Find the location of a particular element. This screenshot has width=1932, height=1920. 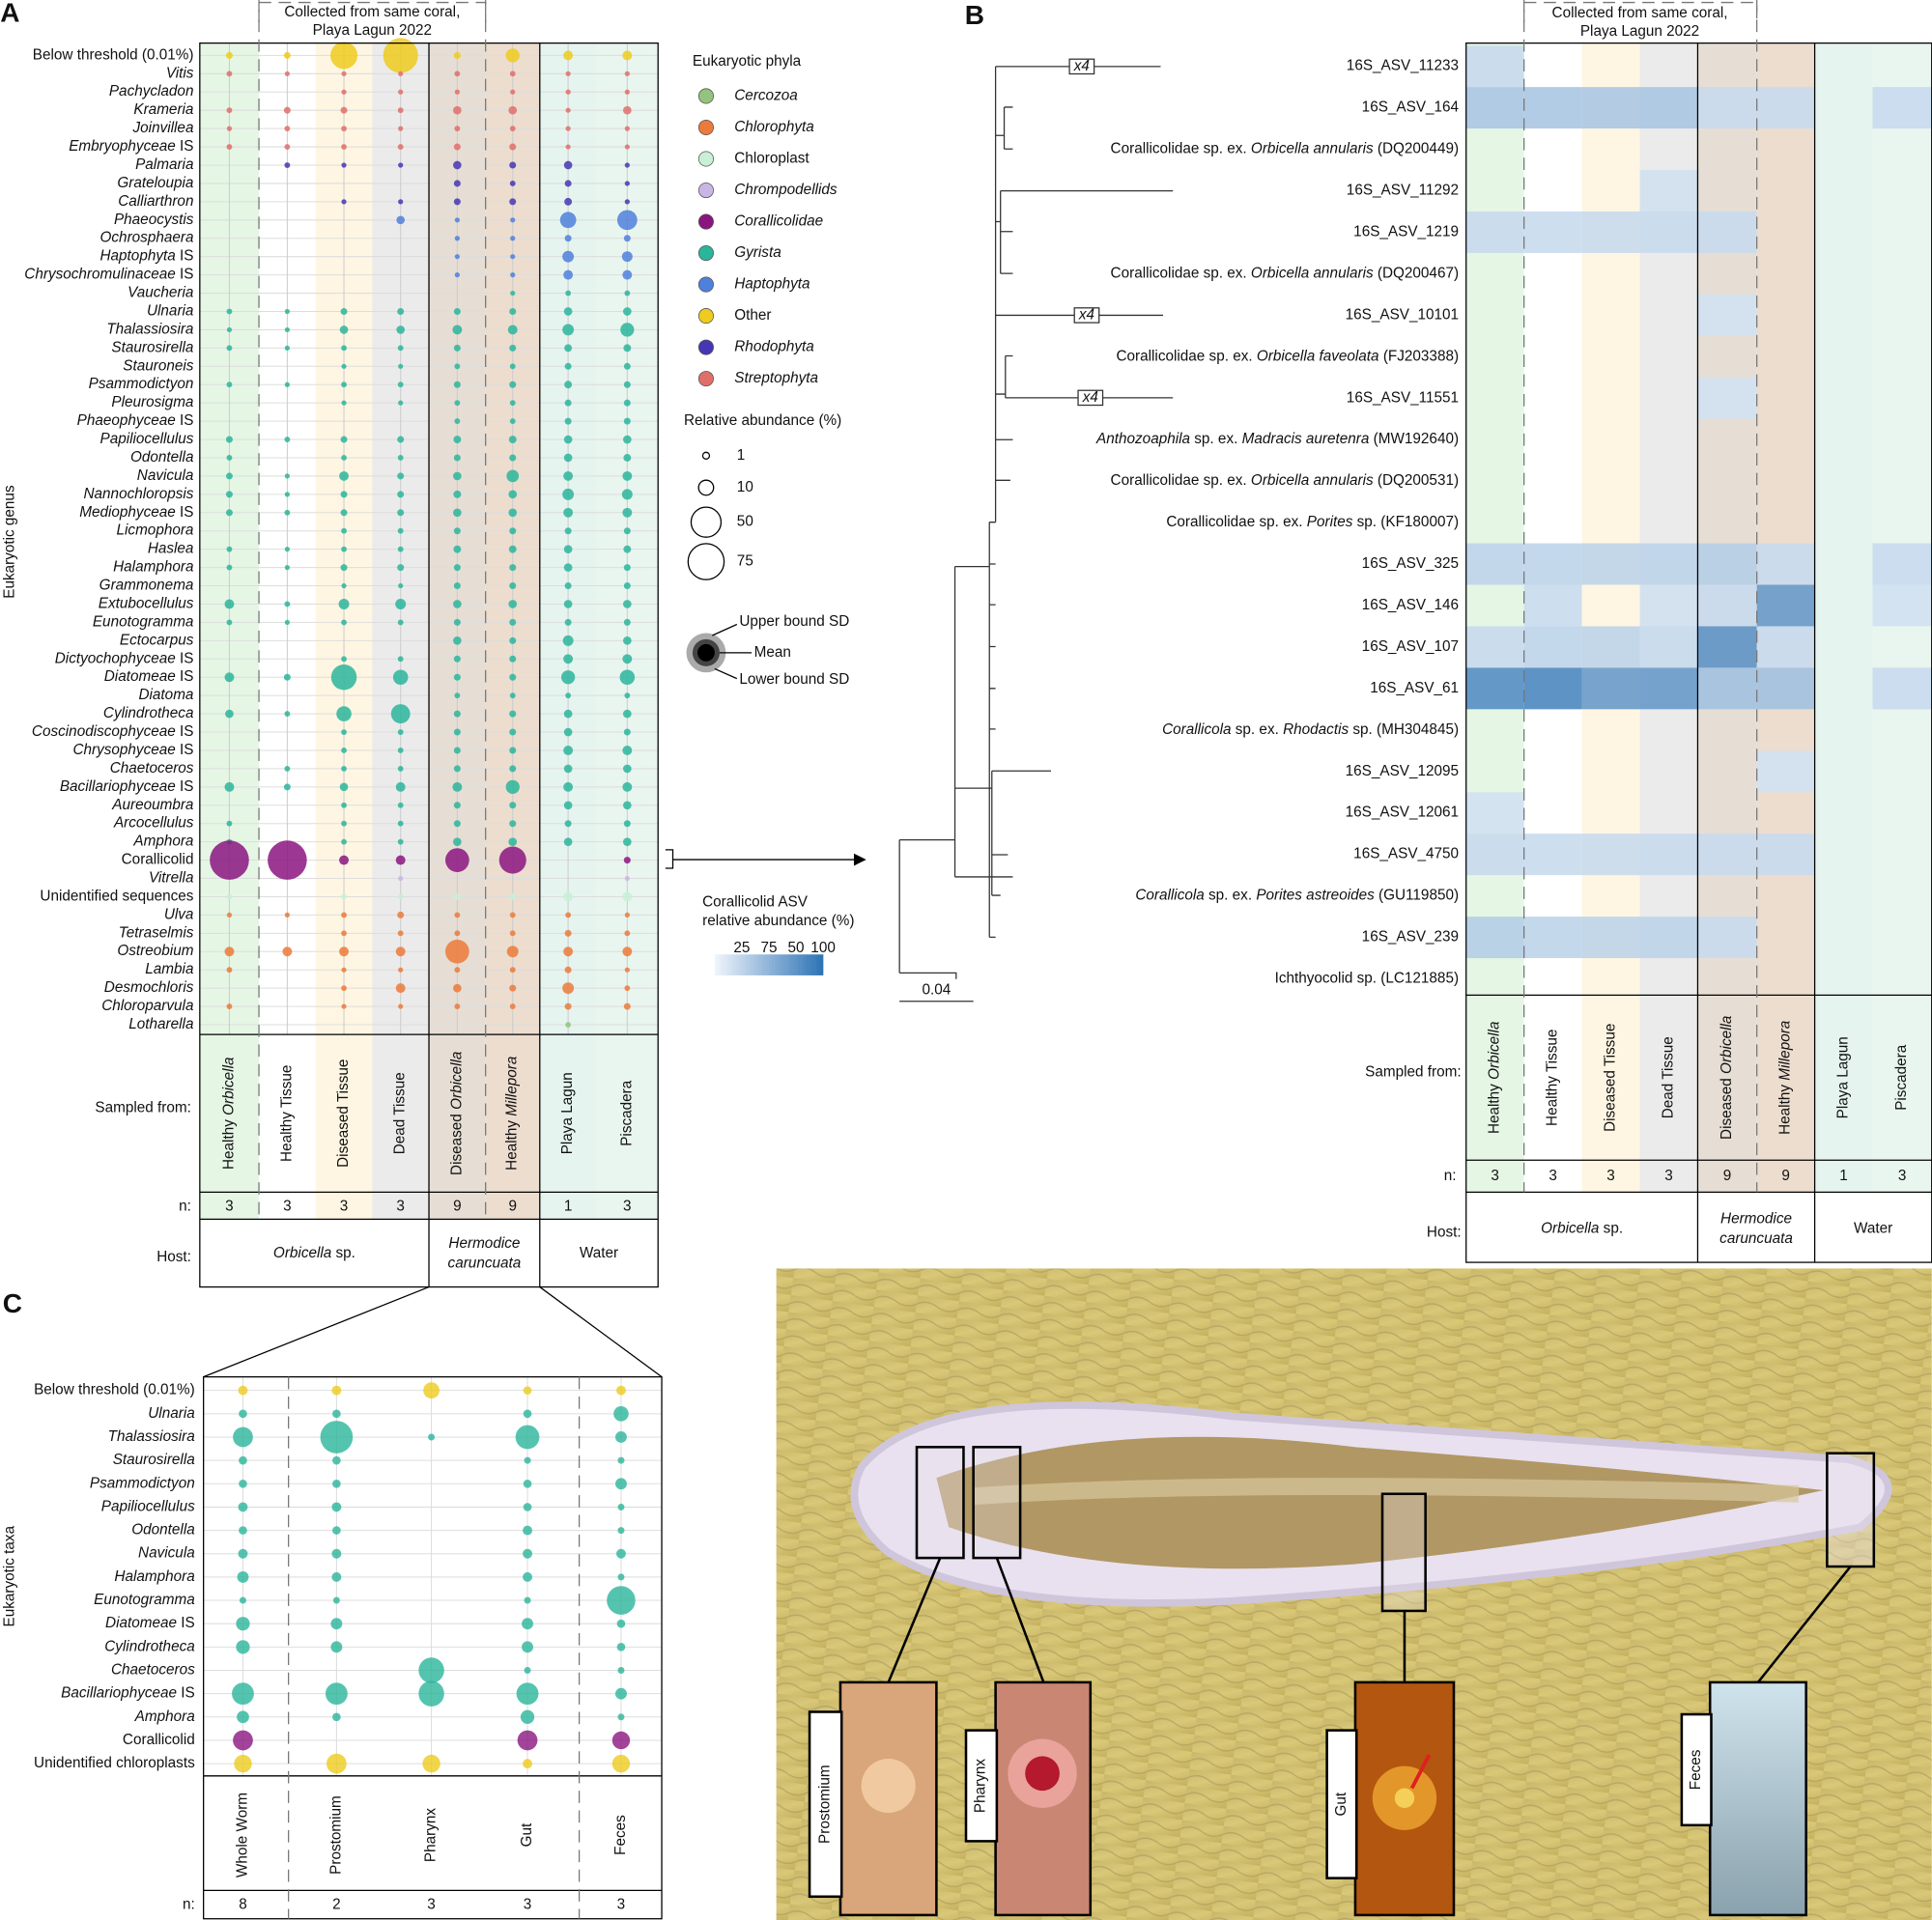

legend-label: Rhodophyta is located at coordinates (773, 347).